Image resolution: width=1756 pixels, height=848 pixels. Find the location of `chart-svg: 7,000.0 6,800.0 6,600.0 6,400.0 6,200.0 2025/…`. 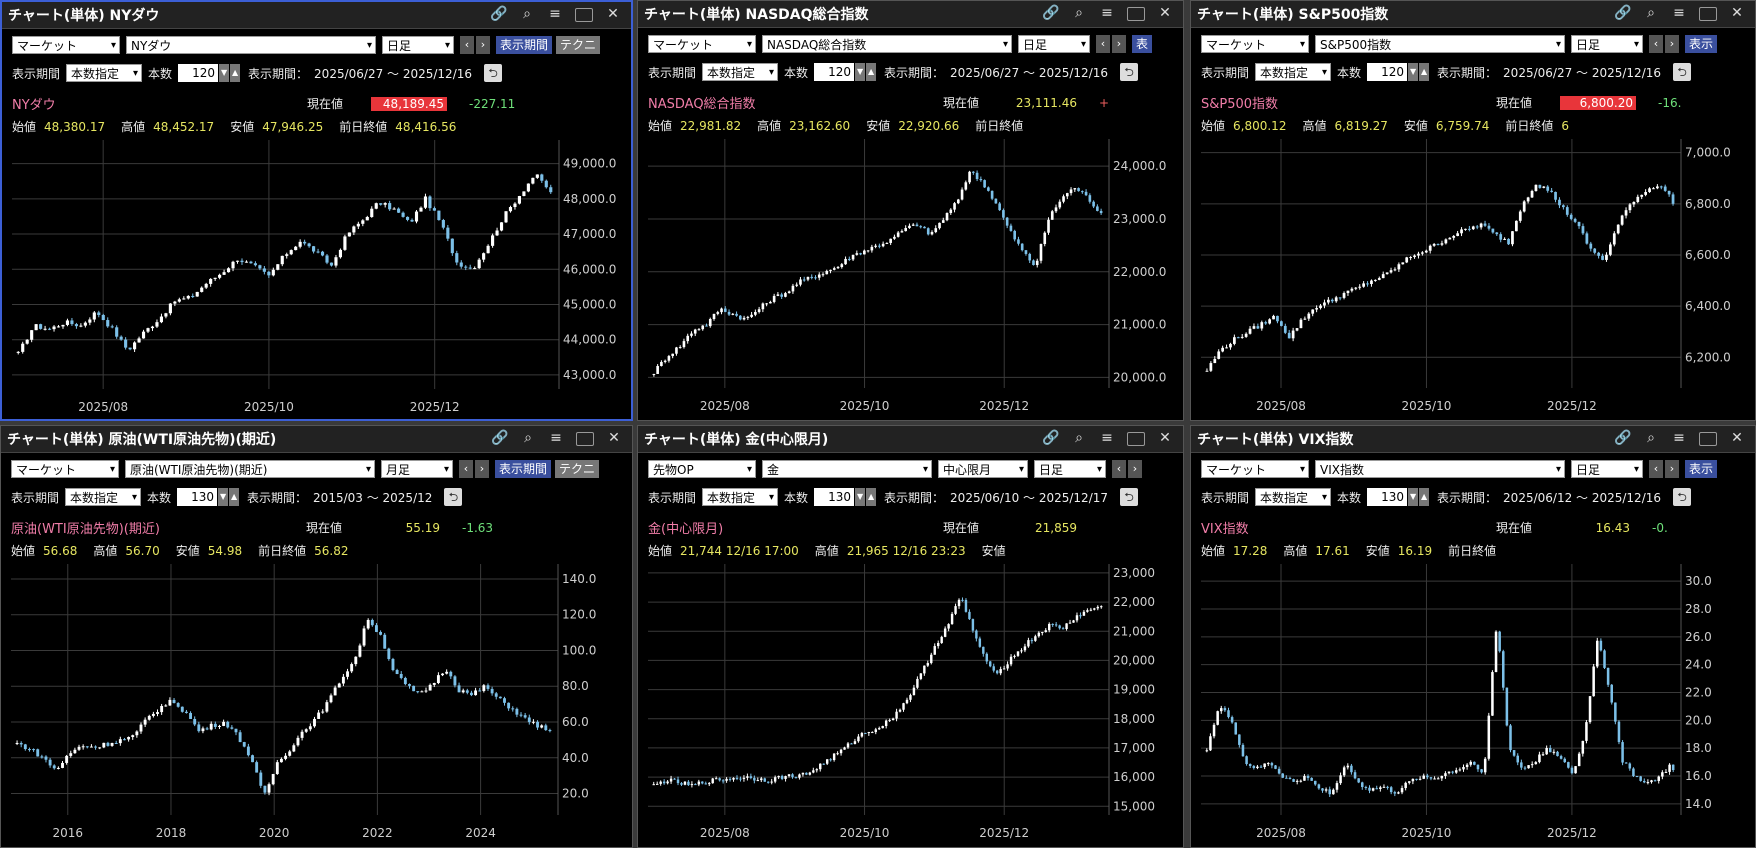

chart-svg: 7,000.0 6,800.0 6,600.0 6,400.0 6,200.0 2025/… is located at coordinates (1475, 276).